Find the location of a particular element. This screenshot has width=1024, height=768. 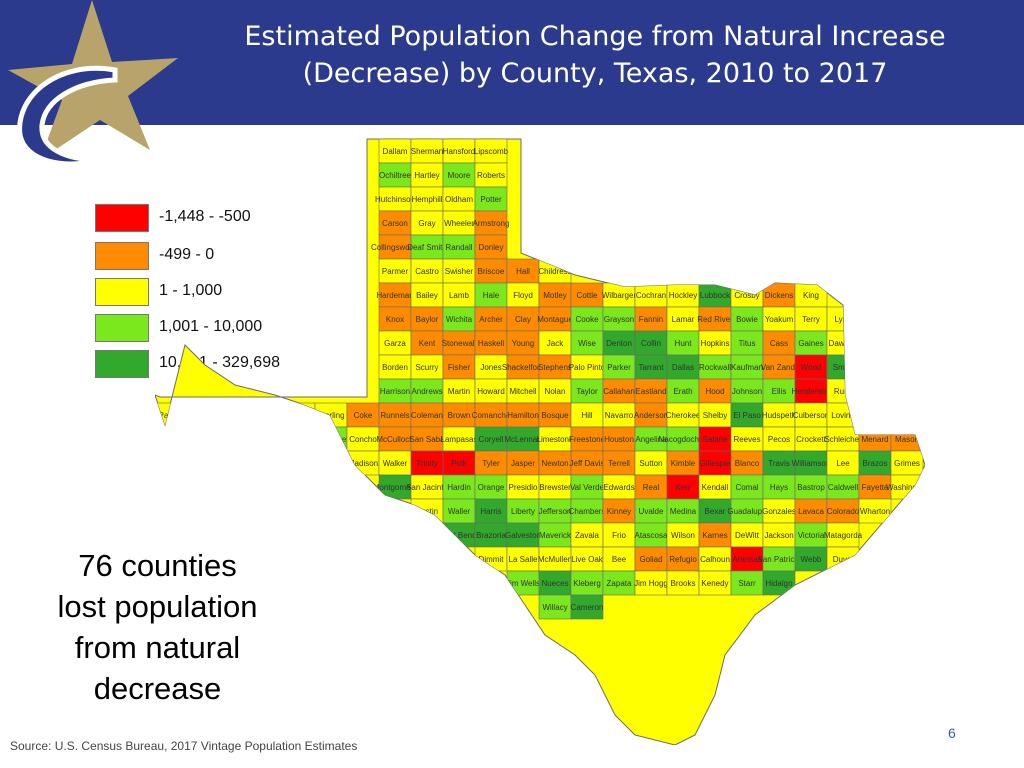

county-moore: Moore is located at coordinates (459, 175).